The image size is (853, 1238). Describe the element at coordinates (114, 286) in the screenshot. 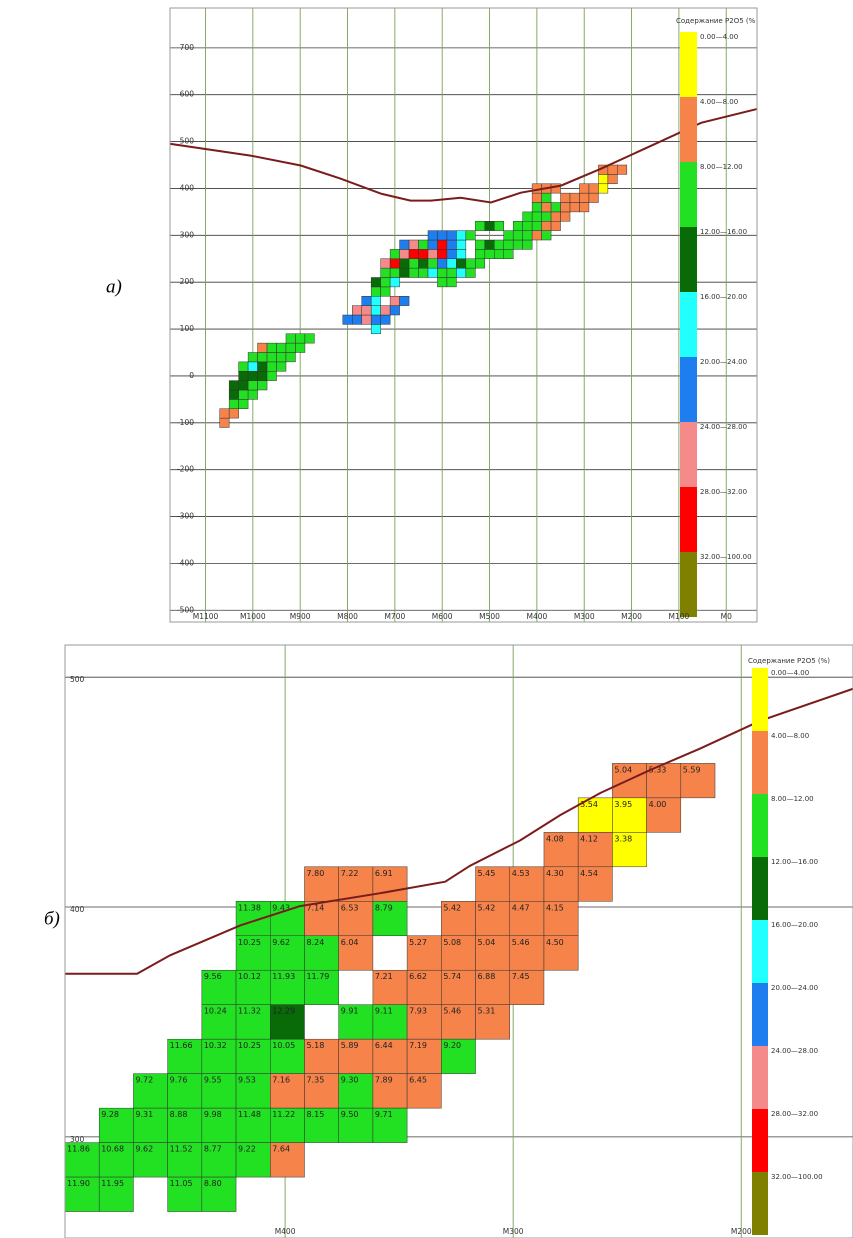

I see `panel-label: а)` at that location.